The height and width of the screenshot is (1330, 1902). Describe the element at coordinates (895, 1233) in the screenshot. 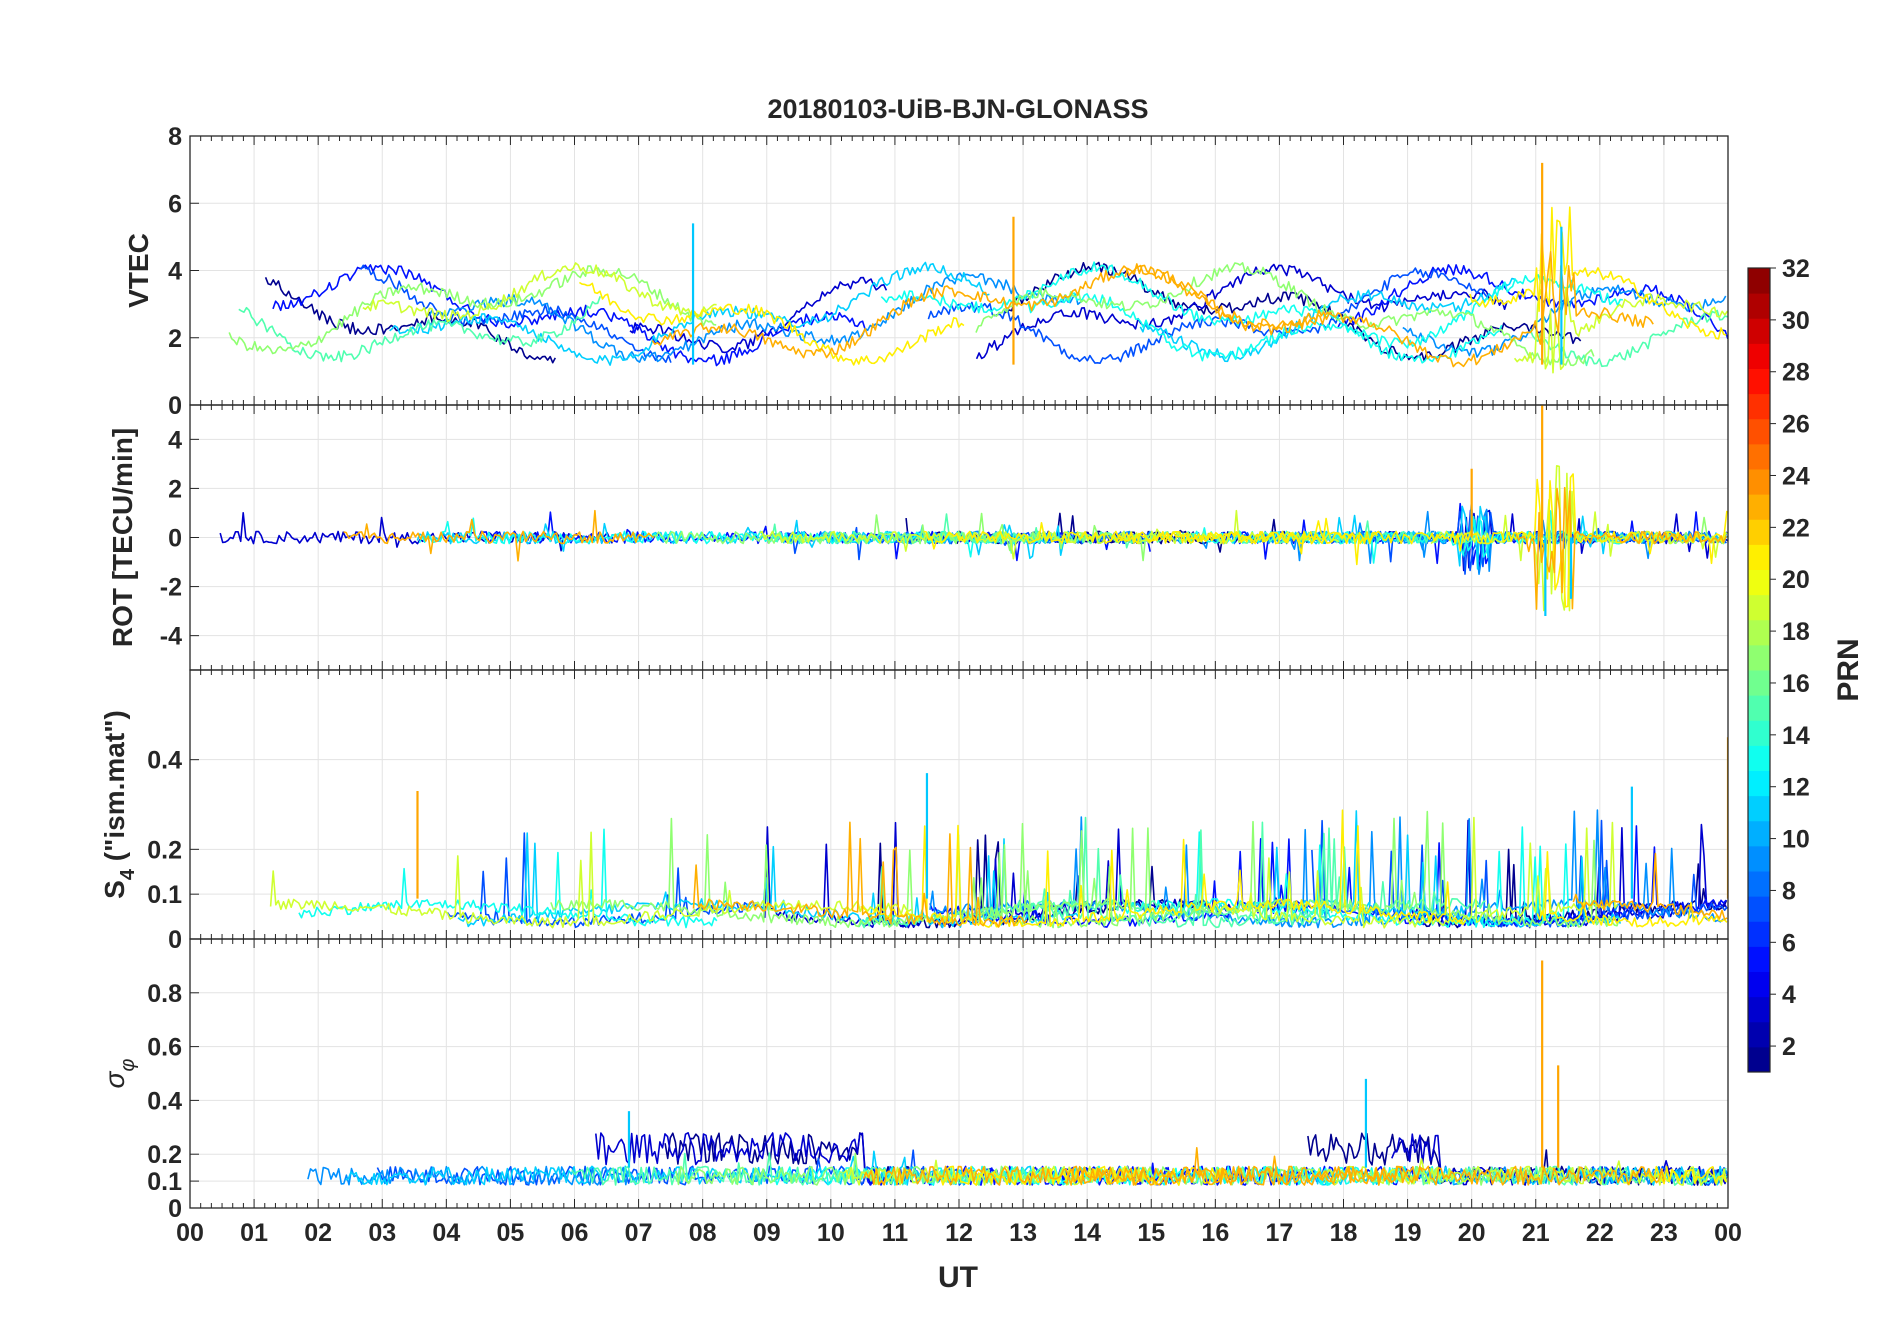

I see `x-tick-label: 11` at that location.